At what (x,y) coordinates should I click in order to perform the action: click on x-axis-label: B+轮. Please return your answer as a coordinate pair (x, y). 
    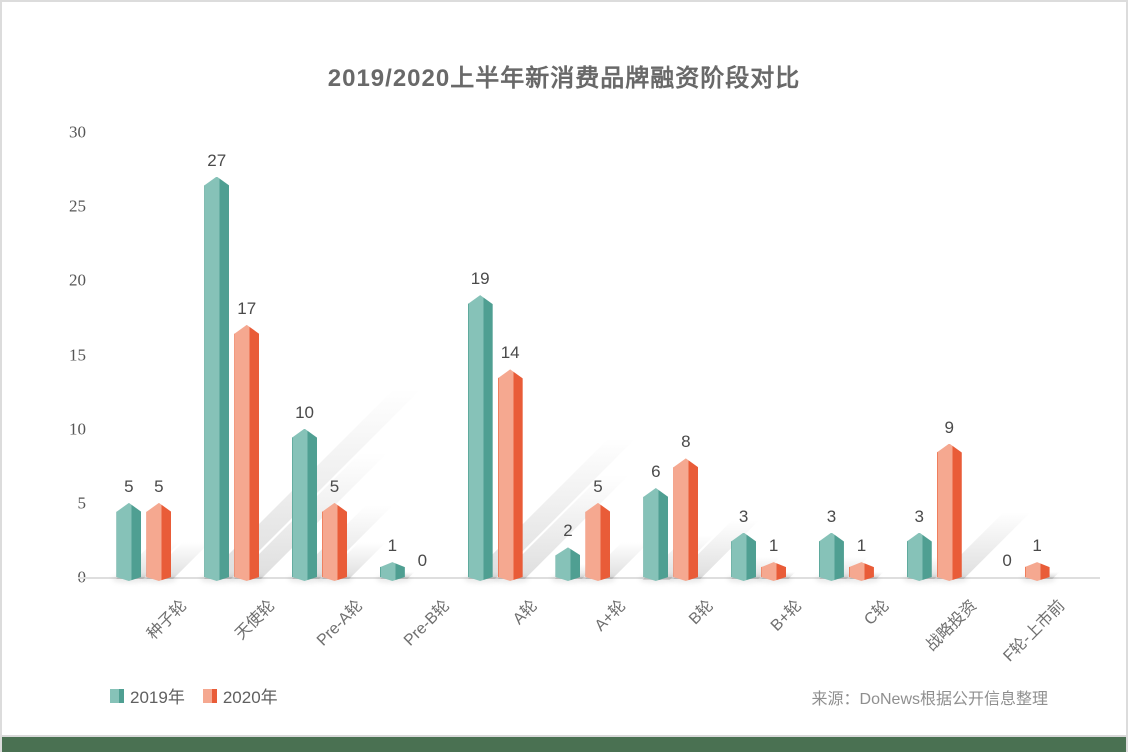
    Looking at the image, I should click on (786, 616).